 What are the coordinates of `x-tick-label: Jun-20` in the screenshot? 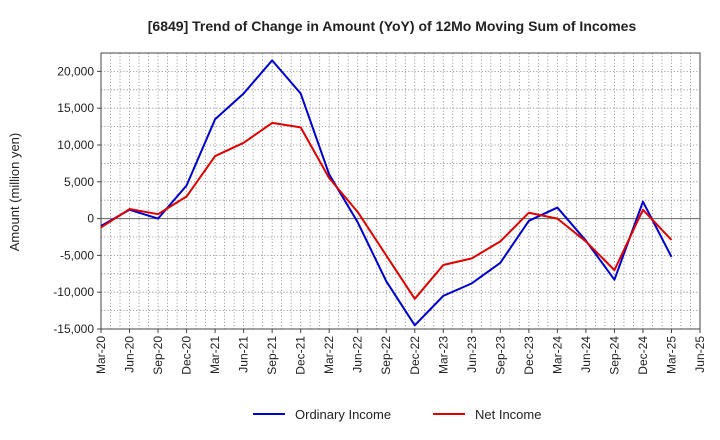 It's located at (130, 354).